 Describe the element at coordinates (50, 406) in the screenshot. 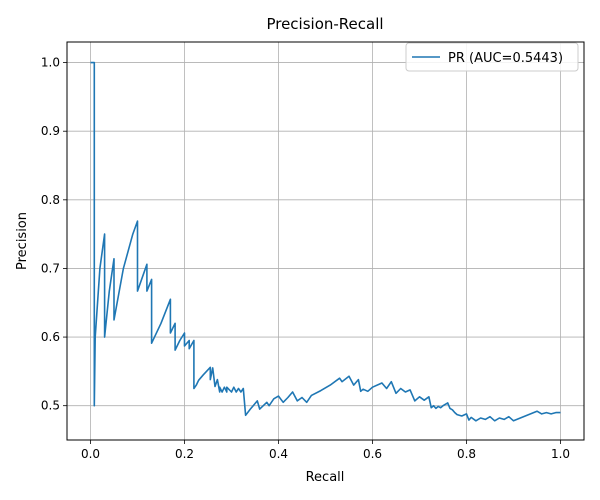

I see `y-tick-label: 0.5` at that location.